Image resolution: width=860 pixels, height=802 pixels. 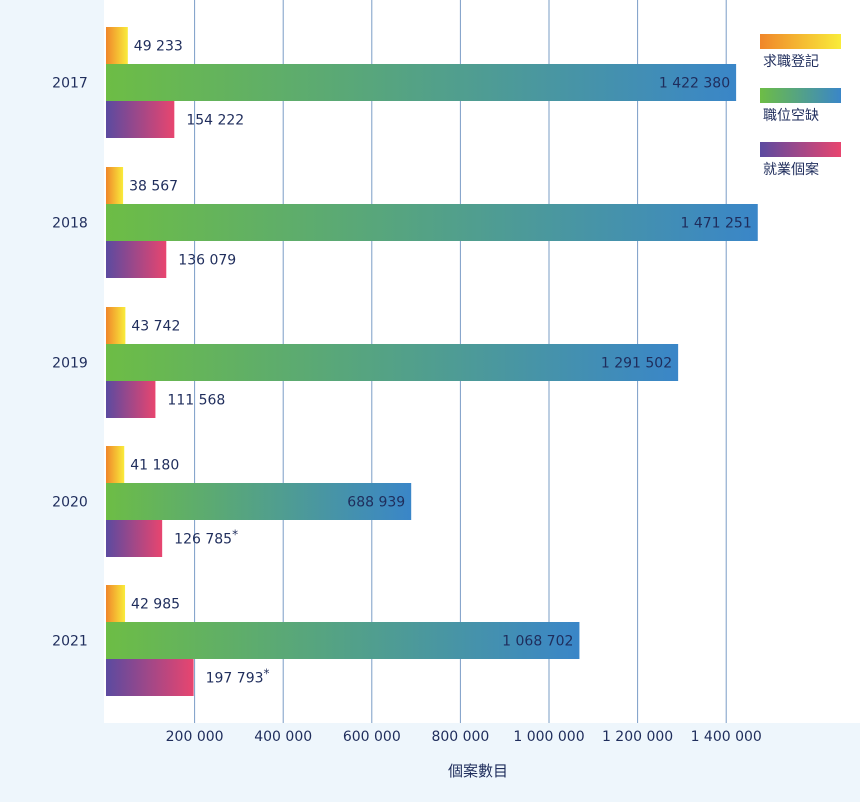 What do you see at coordinates (791, 169) in the screenshot?
I see `legend-label-3: 就業個案` at bounding box center [791, 169].